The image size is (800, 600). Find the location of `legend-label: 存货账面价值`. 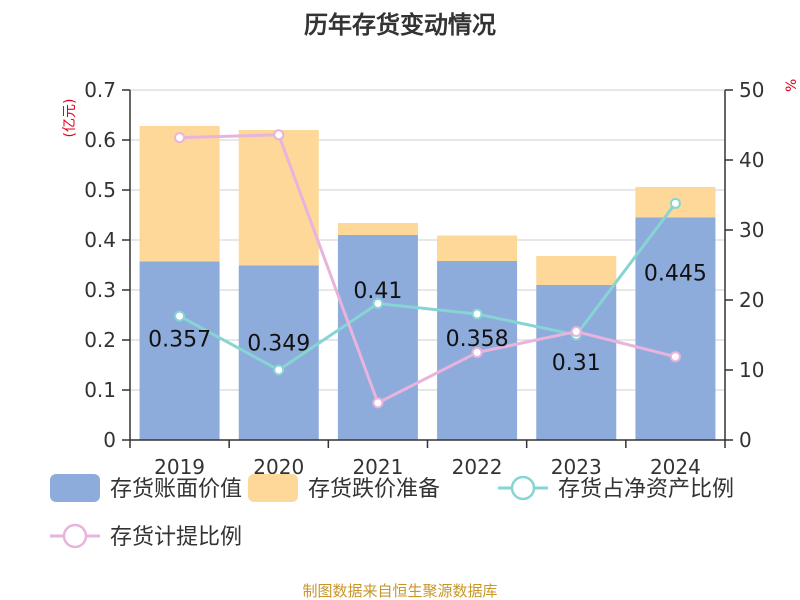

legend-label: 存货账面价值 is located at coordinates (176, 489).